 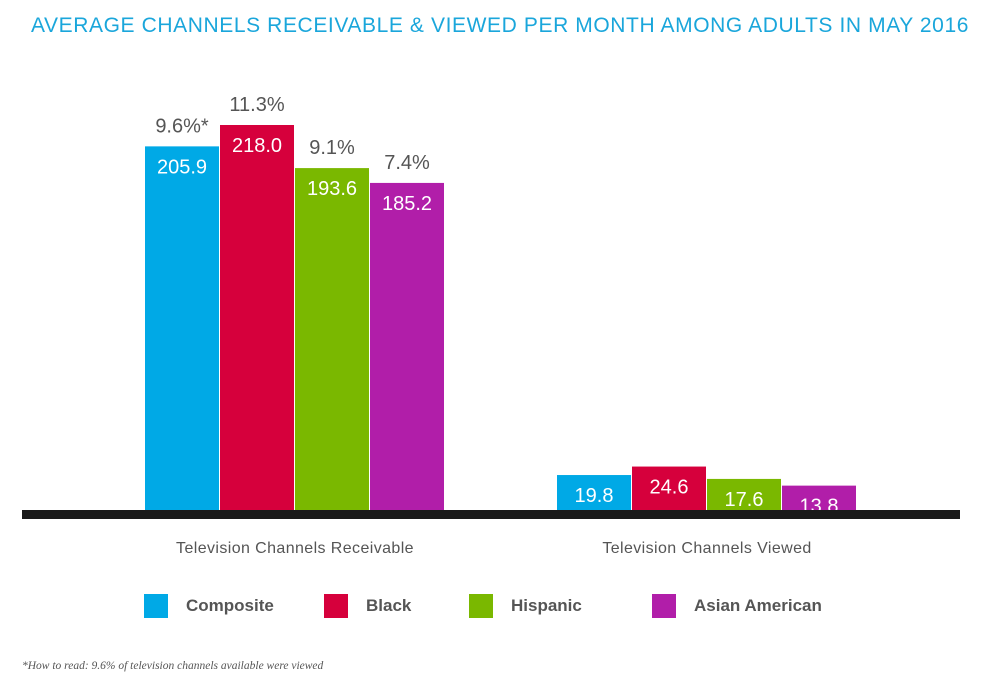 I want to click on legend-swatch-hispanic, so click(x=481, y=606).